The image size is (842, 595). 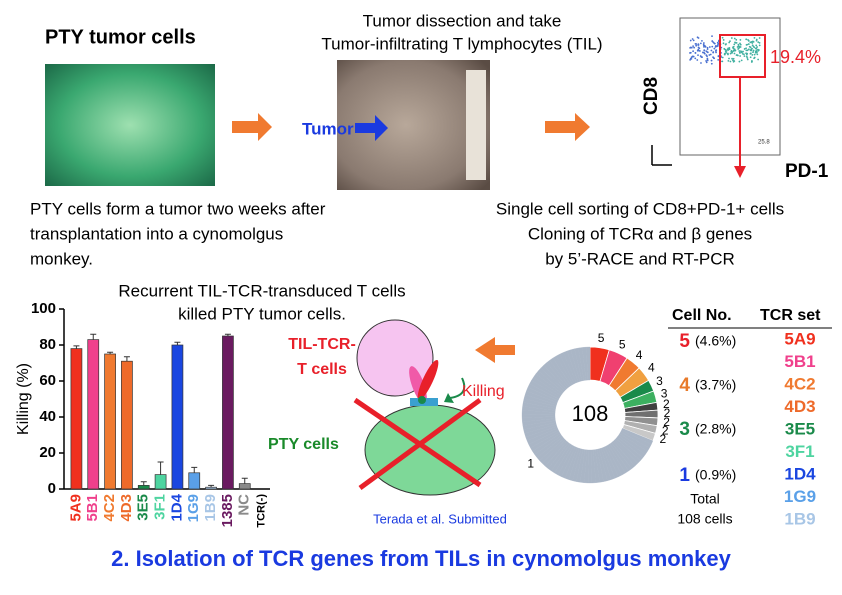 What do you see at coordinates (684, 429) in the screenshot?
I see `cell-count: 3` at bounding box center [684, 429].